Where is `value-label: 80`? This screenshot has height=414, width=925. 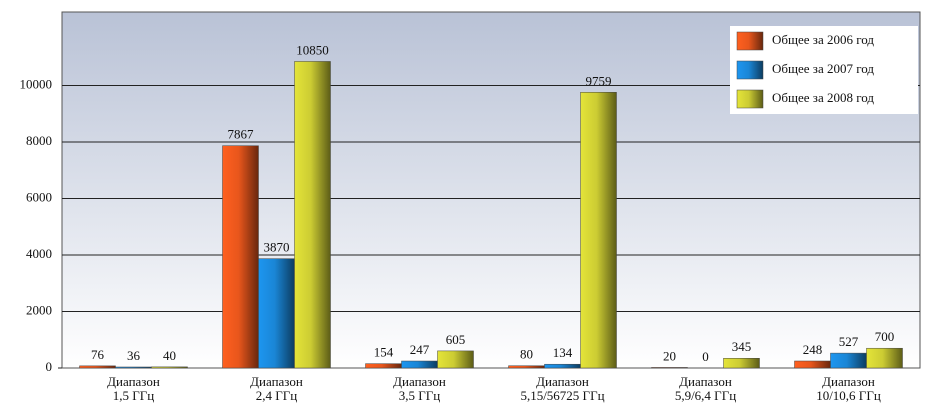
value-label: 80 is located at coordinates (526, 354).